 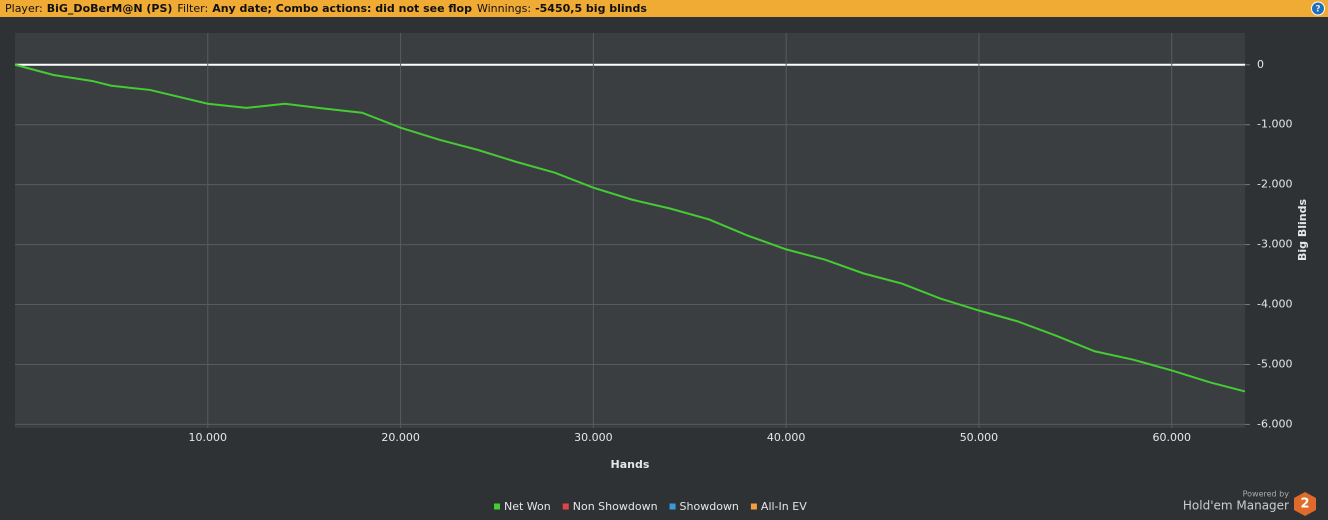 What do you see at coordinates (24, 8) in the screenshot?
I see `label: Player:` at bounding box center [24, 8].